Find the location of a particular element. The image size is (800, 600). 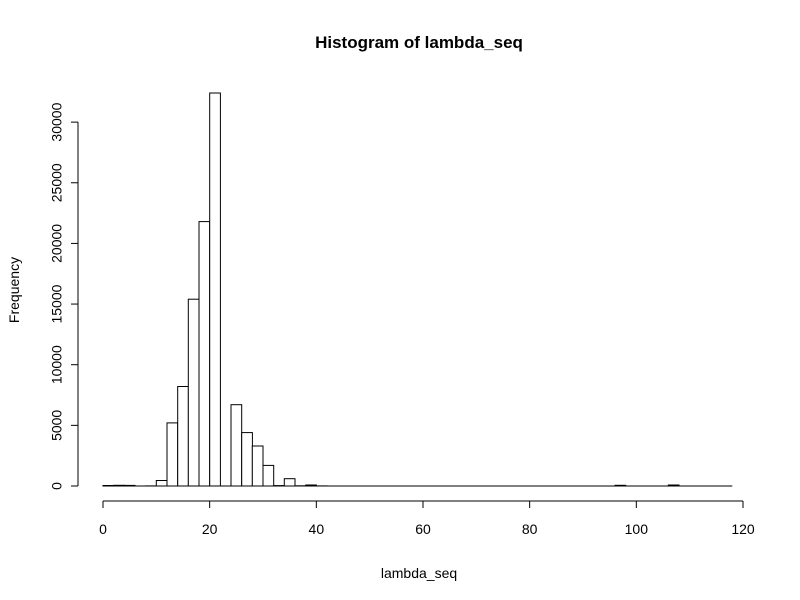

y-tick-label: 15000 is located at coordinates (57, 303).